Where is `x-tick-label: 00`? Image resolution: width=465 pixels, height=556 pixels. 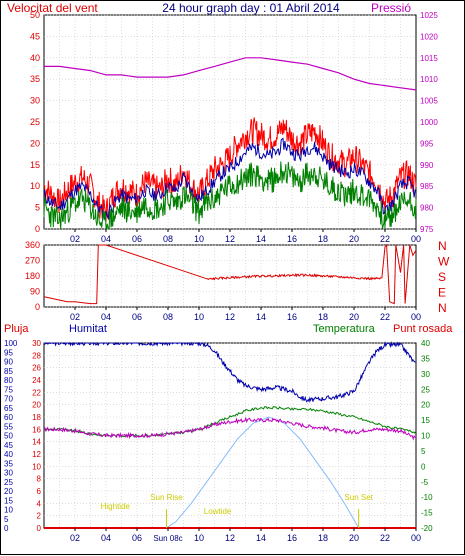
x-tick-label: 00 is located at coordinates (416, 538).